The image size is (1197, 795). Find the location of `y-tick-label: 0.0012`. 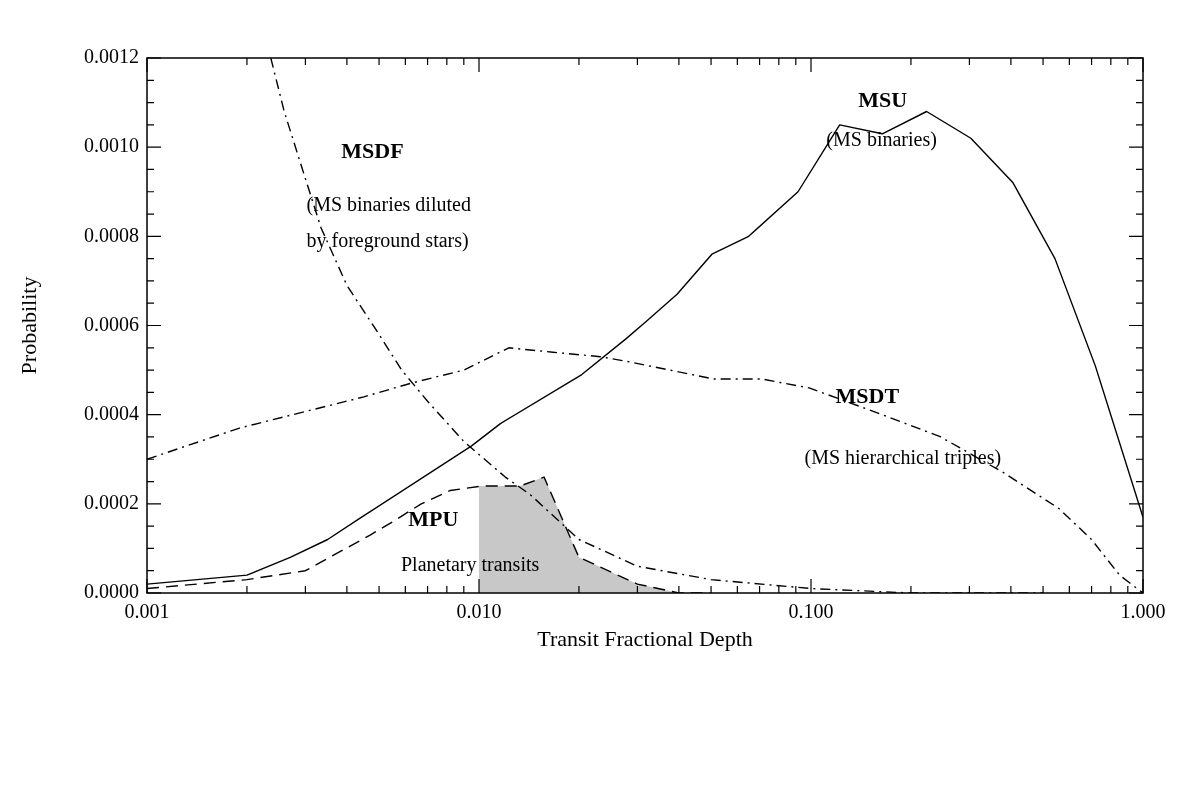

y-tick-label: 0.0012 is located at coordinates (111, 56).